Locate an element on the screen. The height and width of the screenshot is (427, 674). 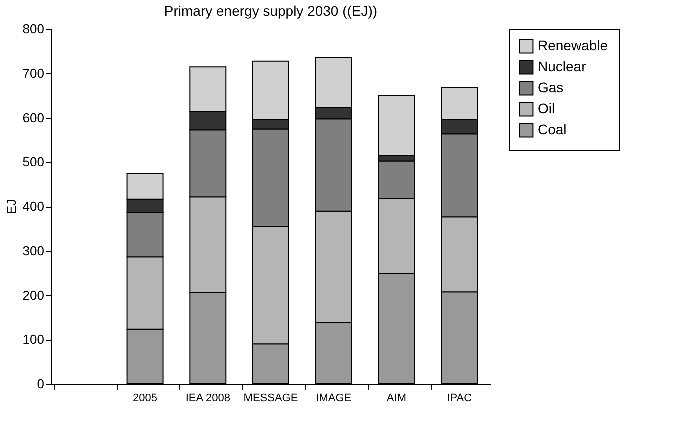
y-tick-label: 300 is located at coordinates (33, 250).